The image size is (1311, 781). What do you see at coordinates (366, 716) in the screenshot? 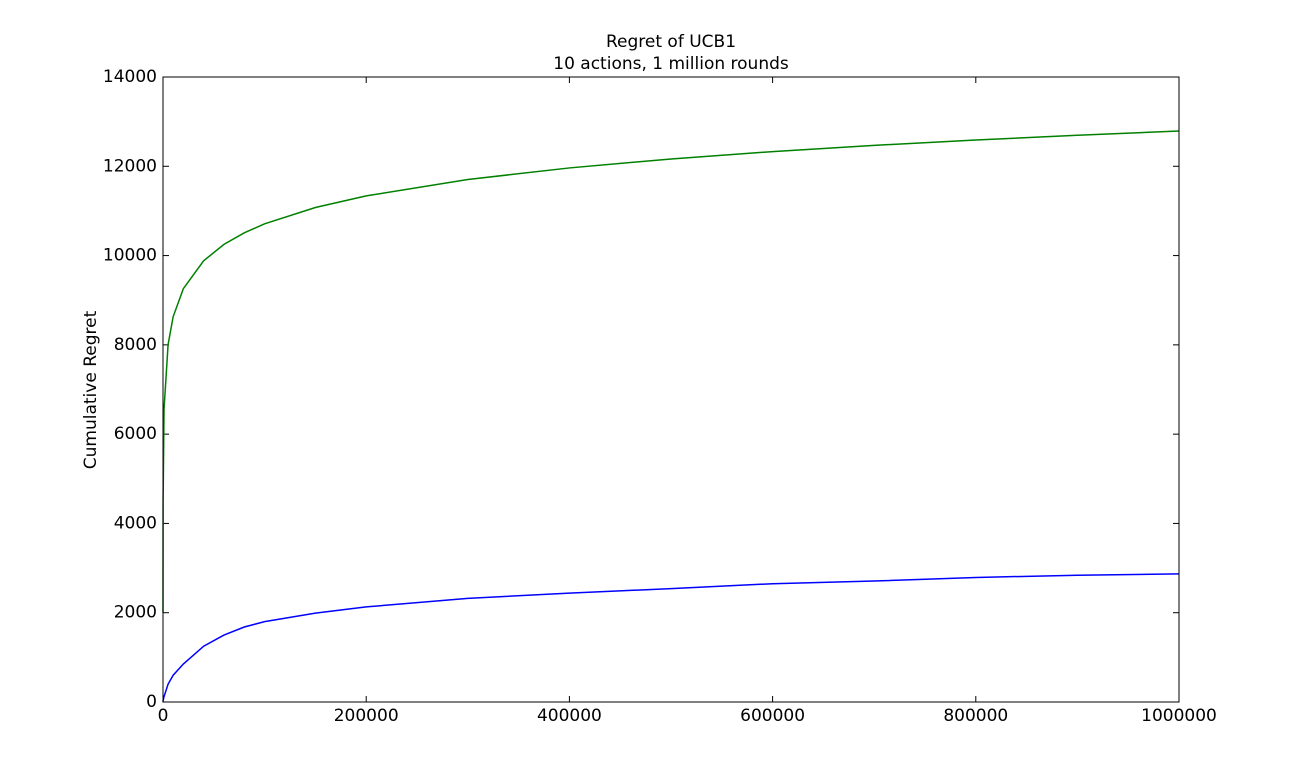
I see `x-tick-label: 200000` at bounding box center [366, 716].